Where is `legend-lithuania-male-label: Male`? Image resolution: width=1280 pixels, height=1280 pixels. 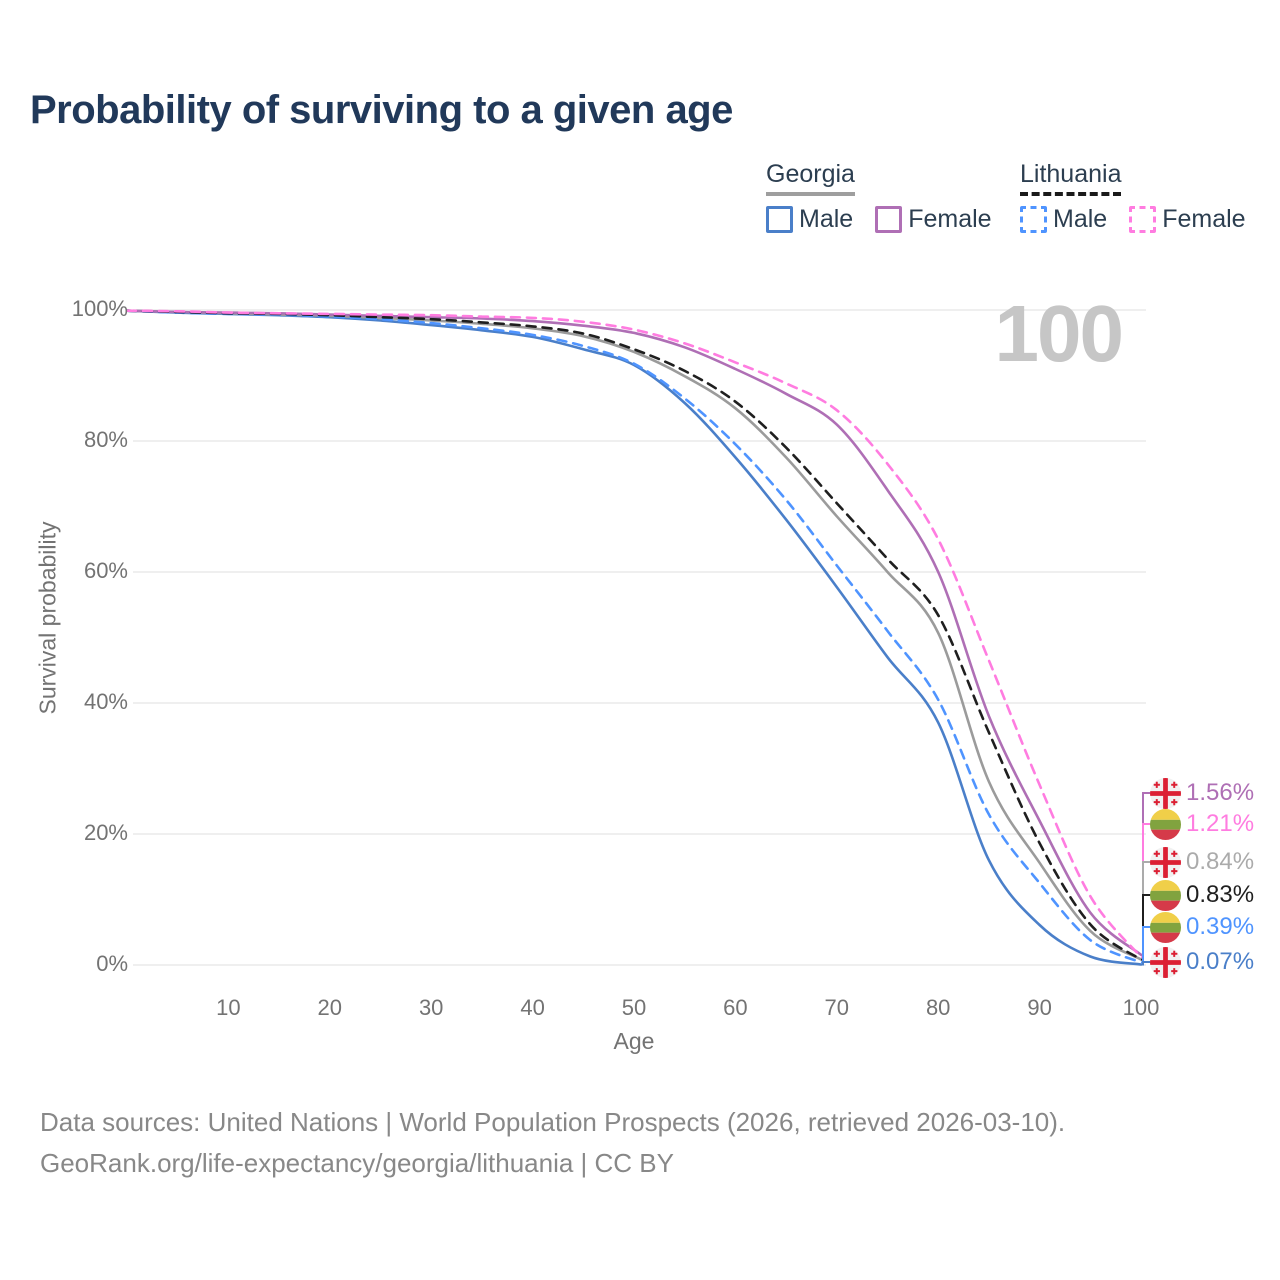 legend-lithuania-male-label: Male is located at coordinates (1080, 219).